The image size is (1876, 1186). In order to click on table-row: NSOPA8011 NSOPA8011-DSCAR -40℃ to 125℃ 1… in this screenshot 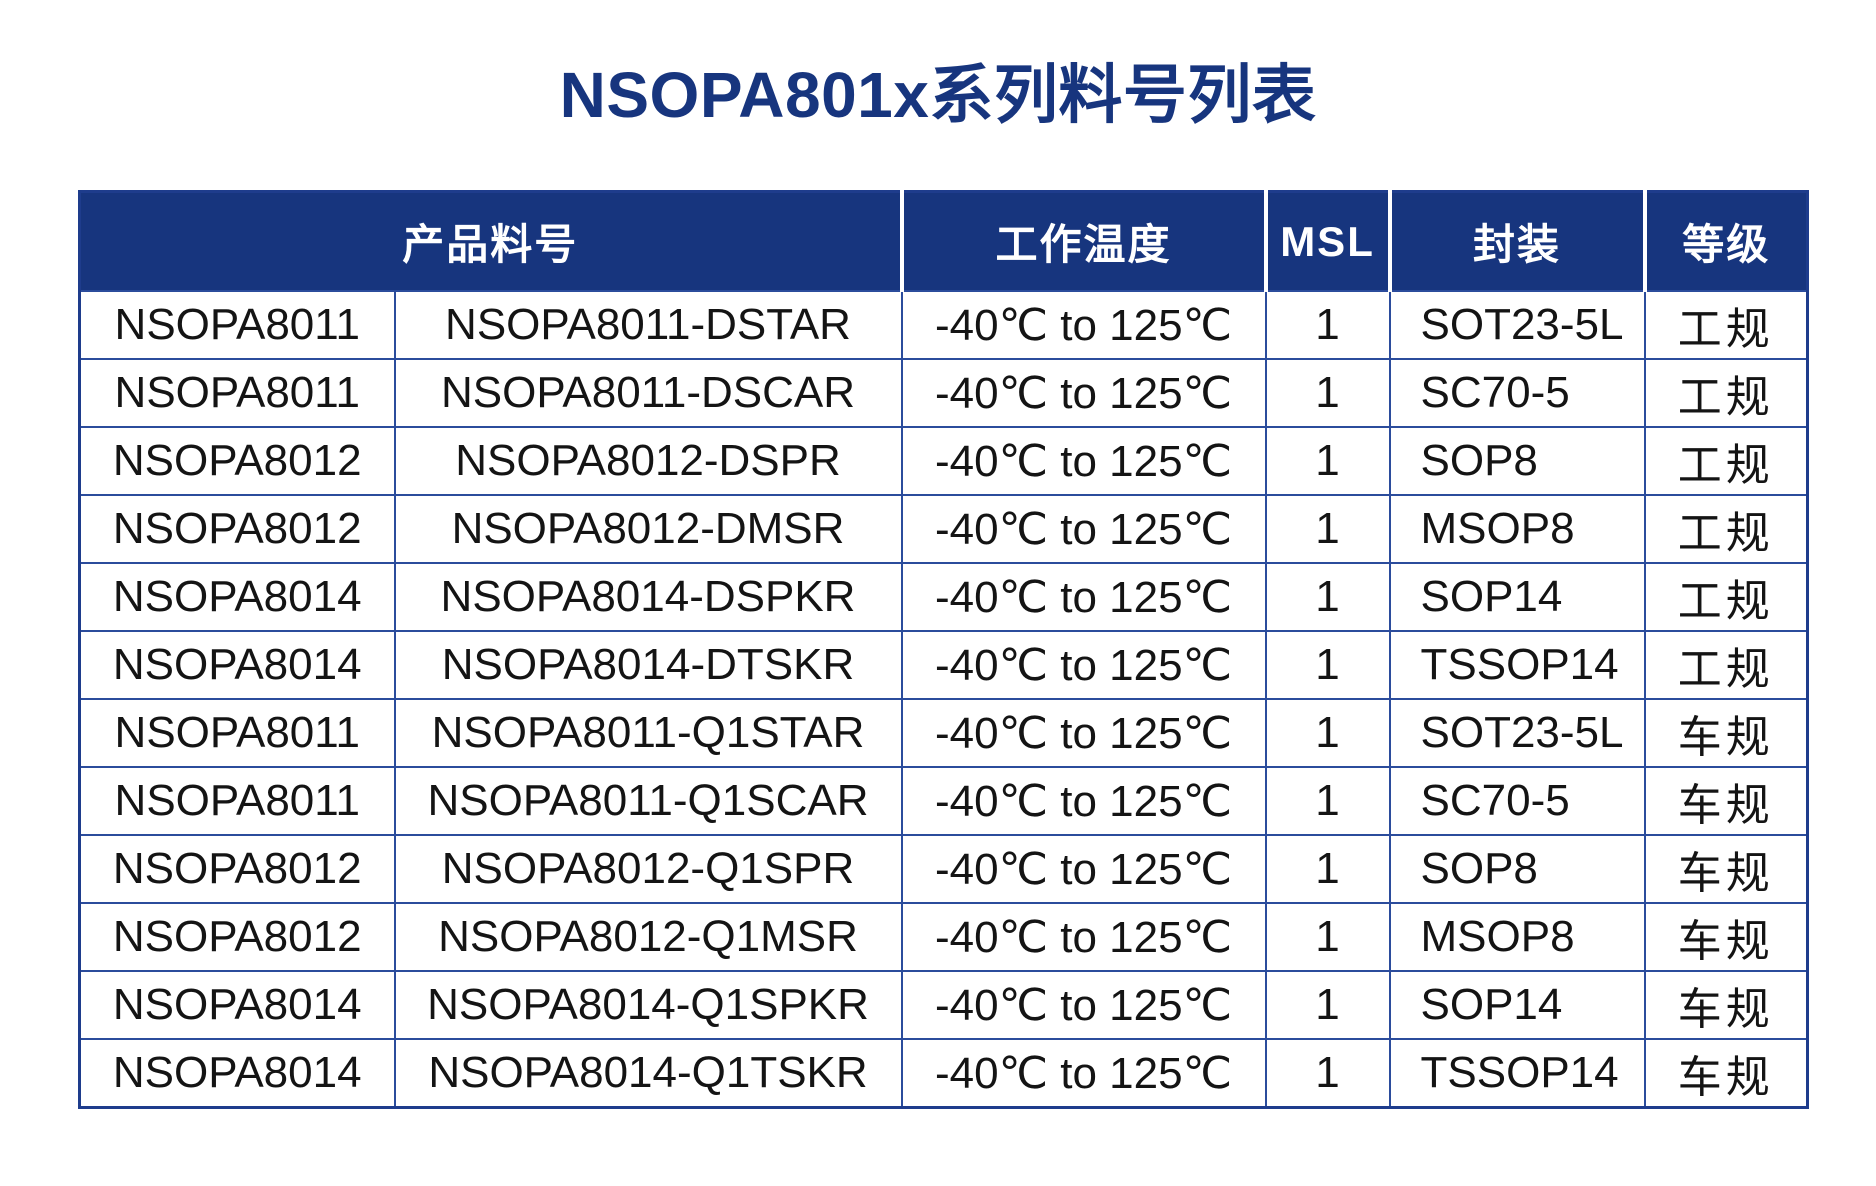, I will do `click(943, 393)`.